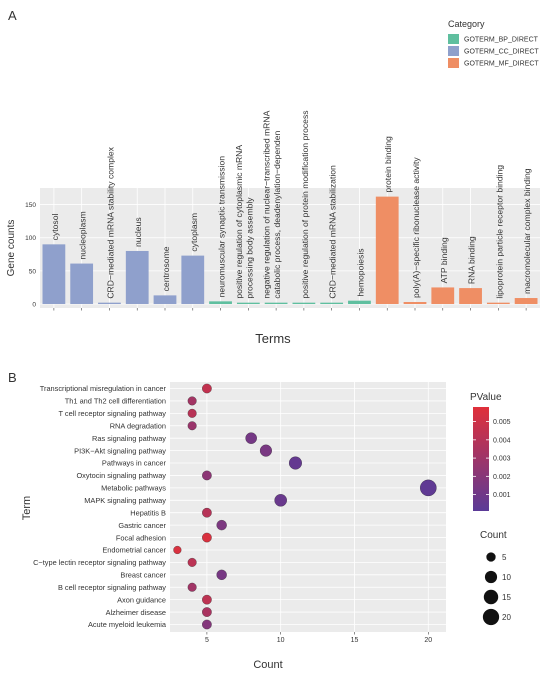 The height and width of the screenshot is (687, 550). I want to click on dot-term-label: B cell receptor signaling pathway, so click(112, 587).